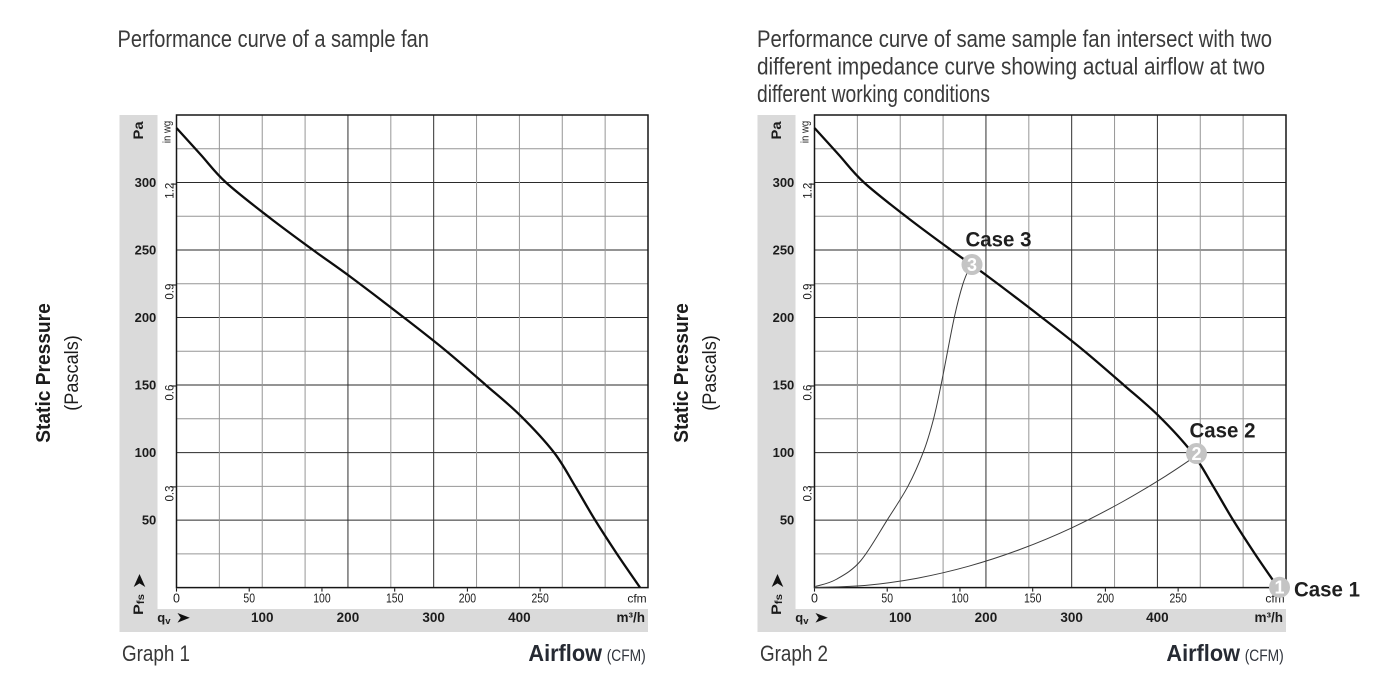 This screenshot has height=692, width=1395. Describe the element at coordinates (873, 94) in the screenshot. I see `svg-text: different working conditions` at that location.